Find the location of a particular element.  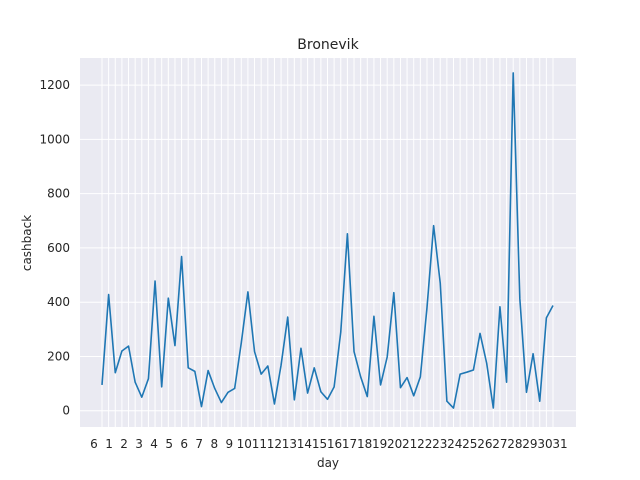

x-tick-label: 16 is located at coordinates (334, 444).